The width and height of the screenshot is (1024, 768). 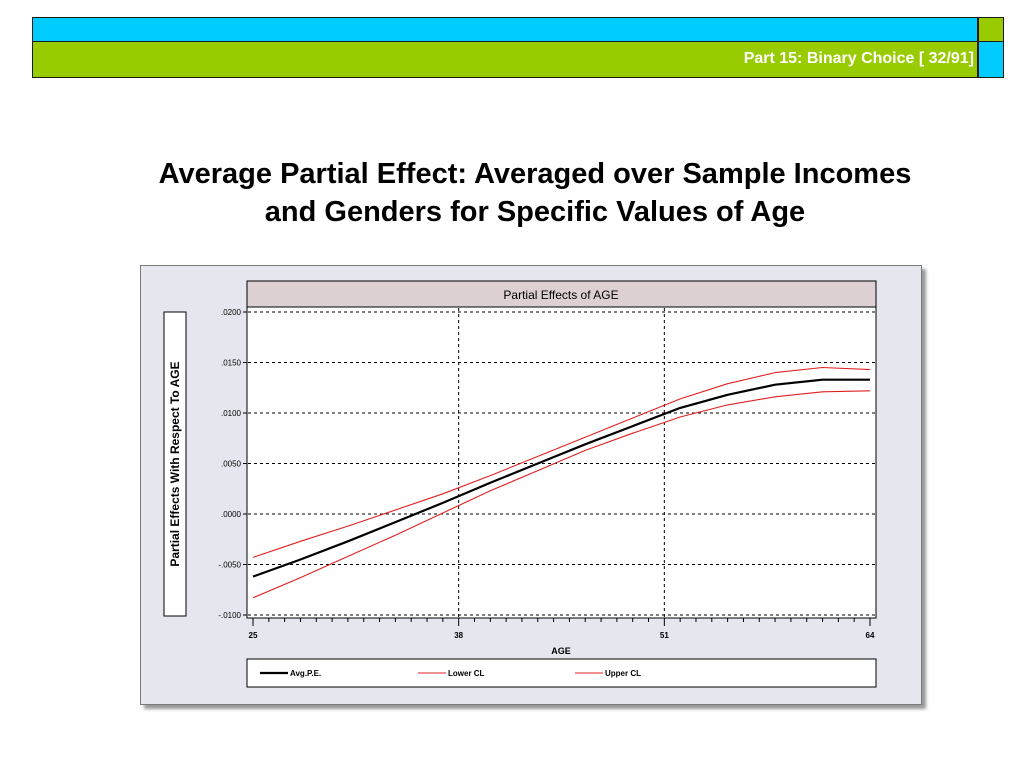 I want to click on y-tick-label: .0200, so click(x=231, y=312).